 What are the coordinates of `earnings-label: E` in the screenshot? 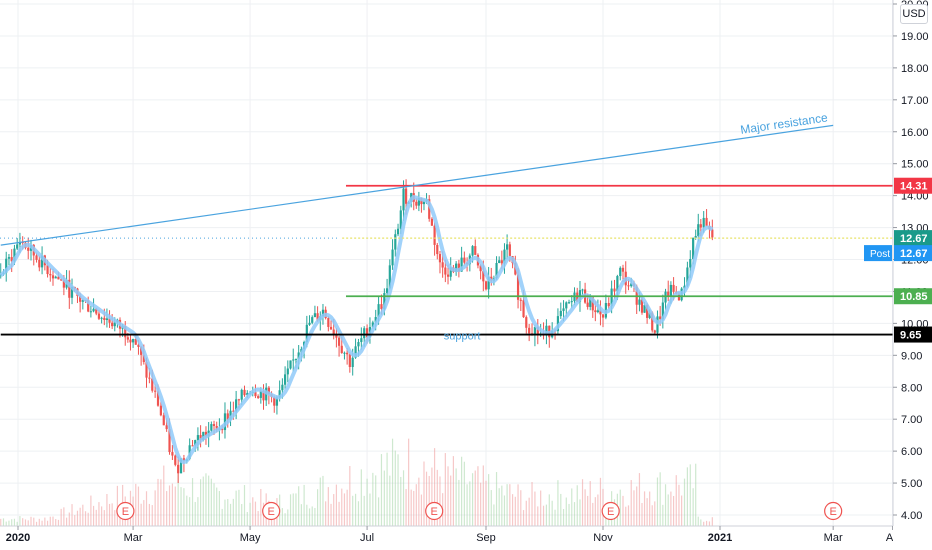 It's located at (434, 512).